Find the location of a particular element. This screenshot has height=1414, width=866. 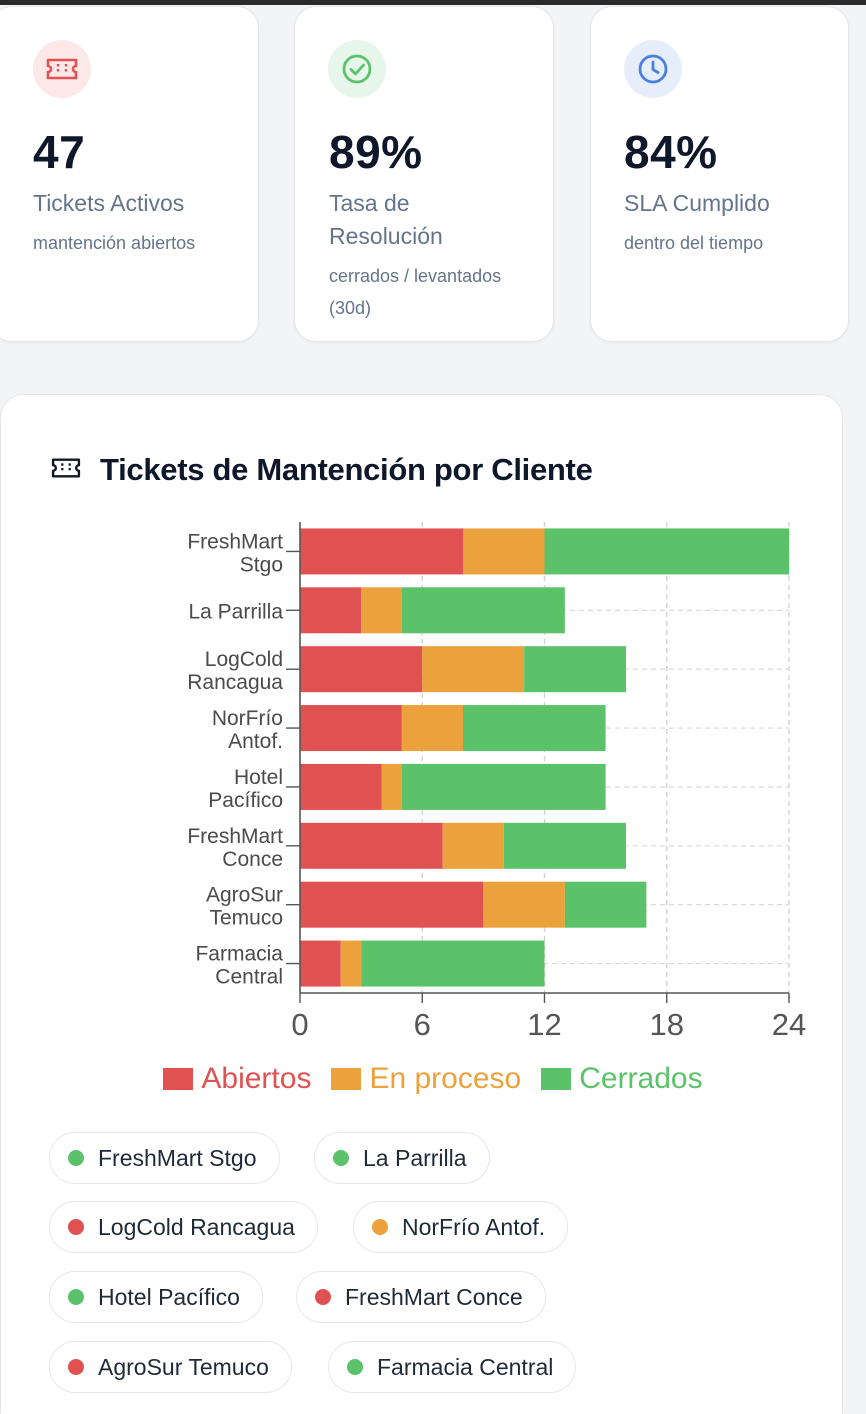

x-tick-label: 12 is located at coordinates (544, 1024).